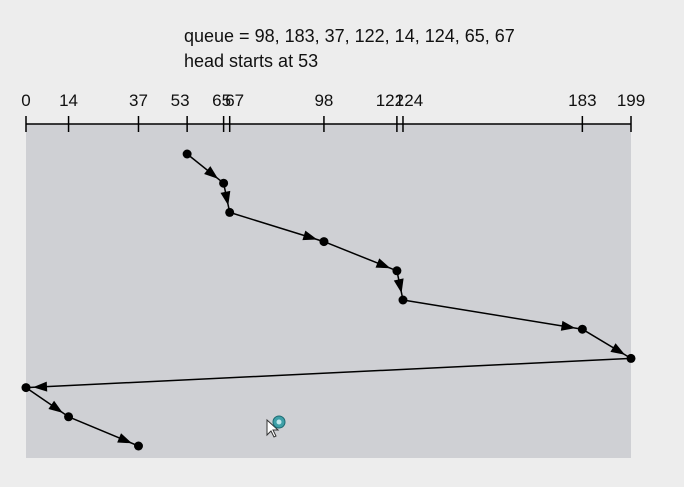 This screenshot has width=684, height=487. I want to click on tick-label: 14, so click(68, 100).